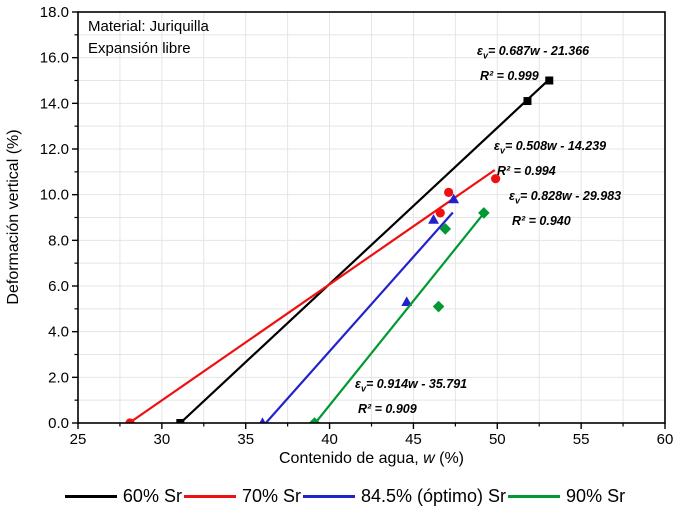 The image size is (690, 518). What do you see at coordinates (162, 439) in the screenshot?
I see `x-tick-label: 30` at bounding box center [162, 439].